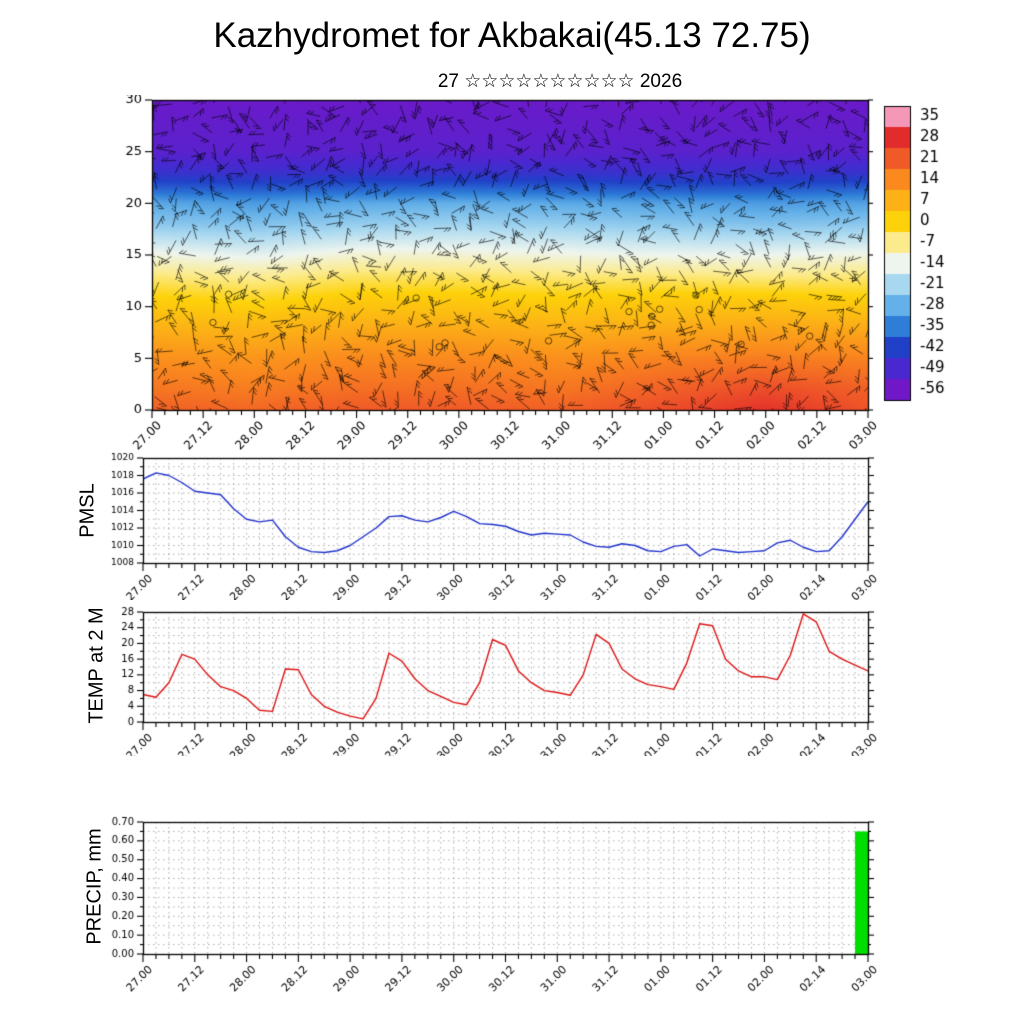  Describe the element at coordinates (508, 680) in the screenshot. I see `temp-2m-chart-canvas` at that location.